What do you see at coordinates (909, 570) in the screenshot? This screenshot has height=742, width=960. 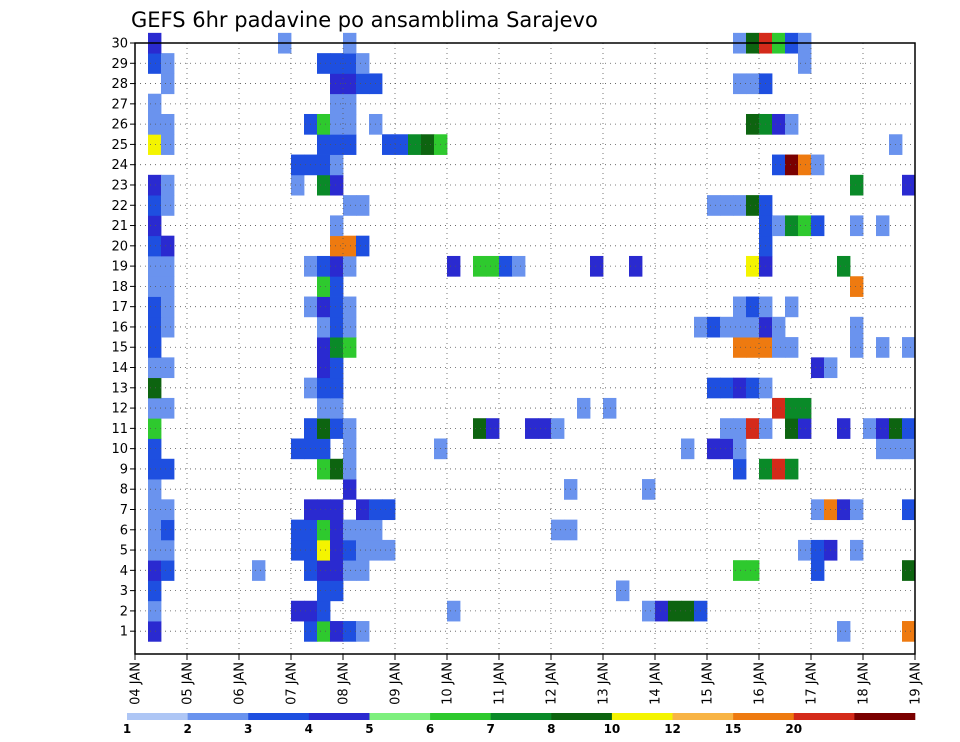 I see `heatmap-cell-m4-t59` at bounding box center [909, 570].